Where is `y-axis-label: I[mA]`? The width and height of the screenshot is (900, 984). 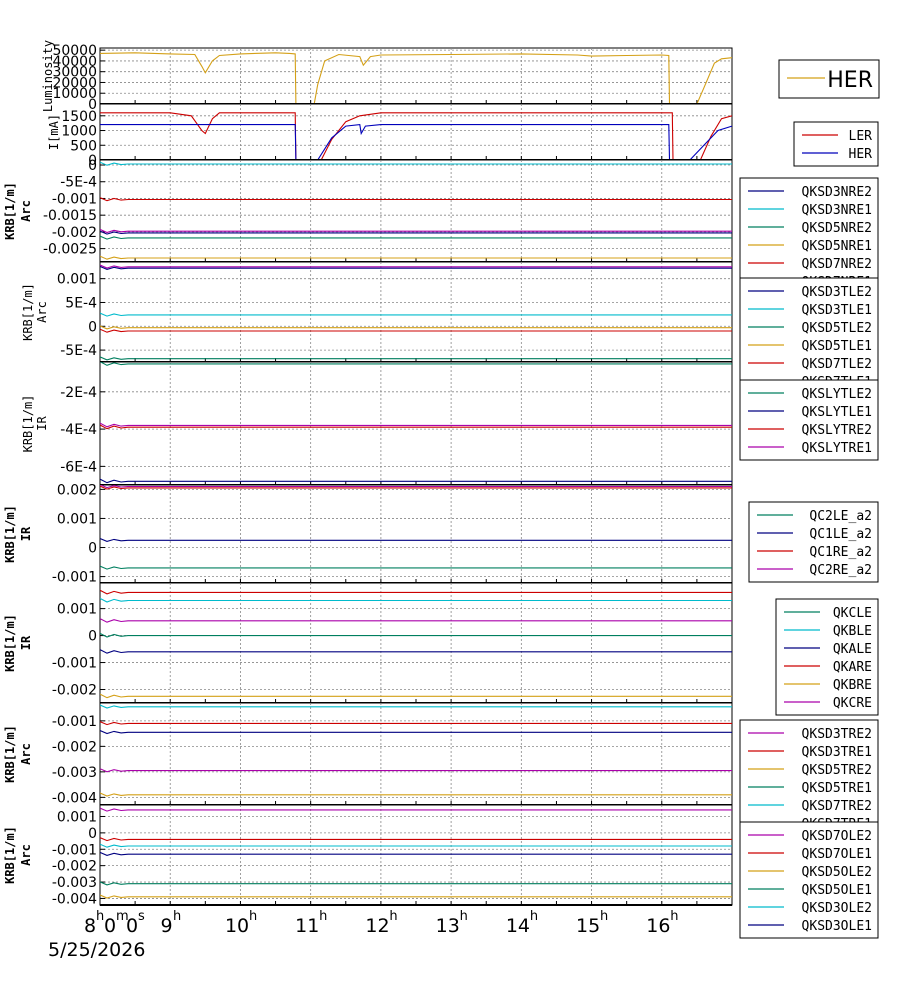 y-axis-label: I[mA] is located at coordinates (54, 132).